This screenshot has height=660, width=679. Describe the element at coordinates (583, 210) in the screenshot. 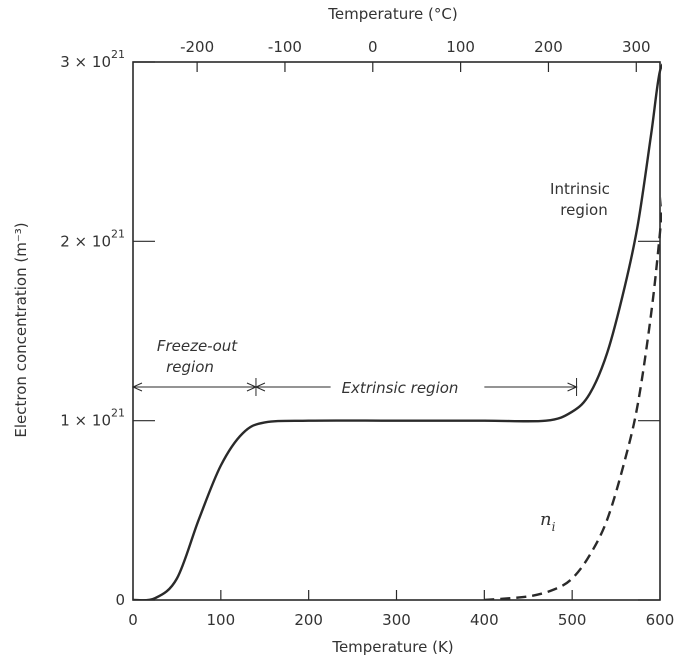

I see `intrinsic-label-line2: region` at that location.